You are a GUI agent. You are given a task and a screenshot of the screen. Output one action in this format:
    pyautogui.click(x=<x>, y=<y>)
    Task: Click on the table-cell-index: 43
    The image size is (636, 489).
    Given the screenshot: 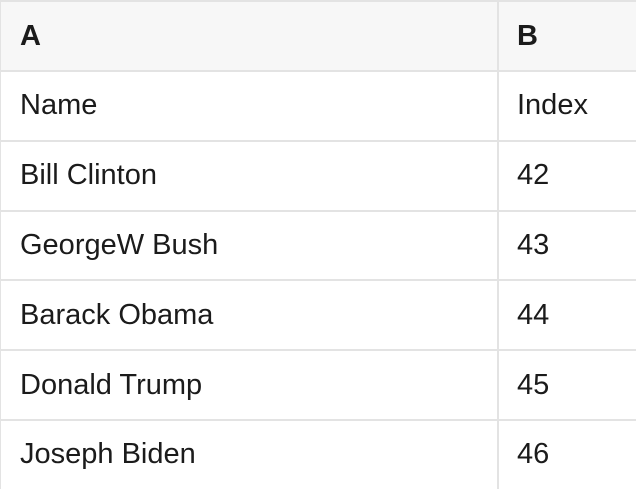 What is the action you would take?
    pyautogui.click(x=533, y=244)
    